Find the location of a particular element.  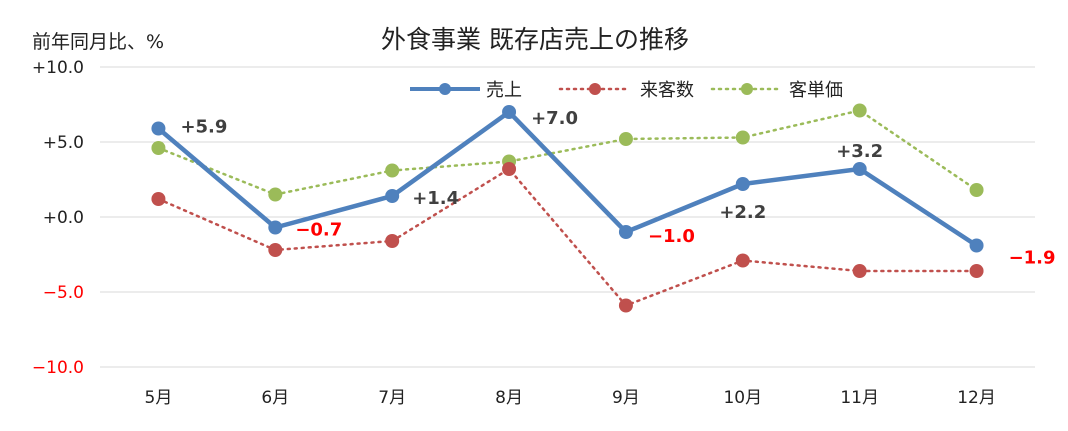

legend: 売上 来客数 客単価 is located at coordinates (626, 90).